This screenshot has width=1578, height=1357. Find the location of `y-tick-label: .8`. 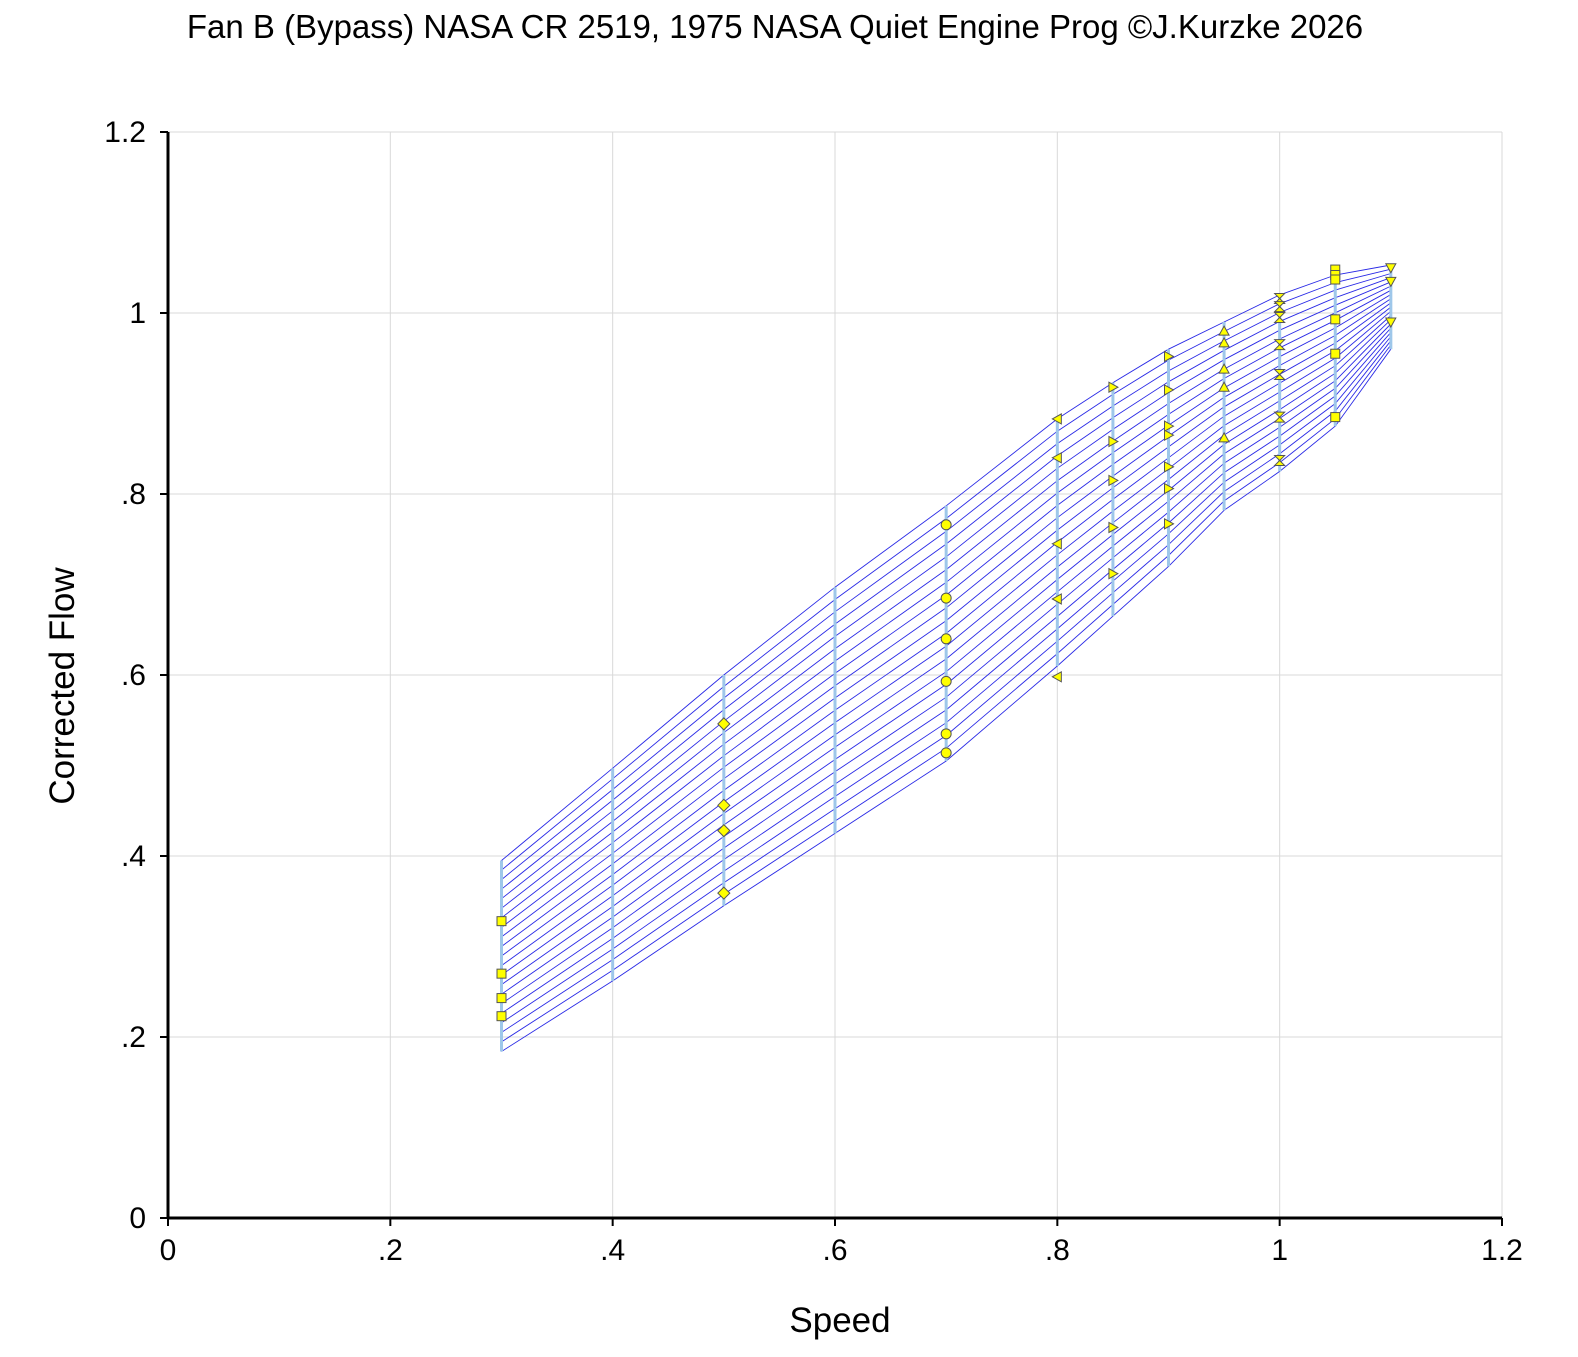

y-tick-label: .8 is located at coordinates (133, 494).